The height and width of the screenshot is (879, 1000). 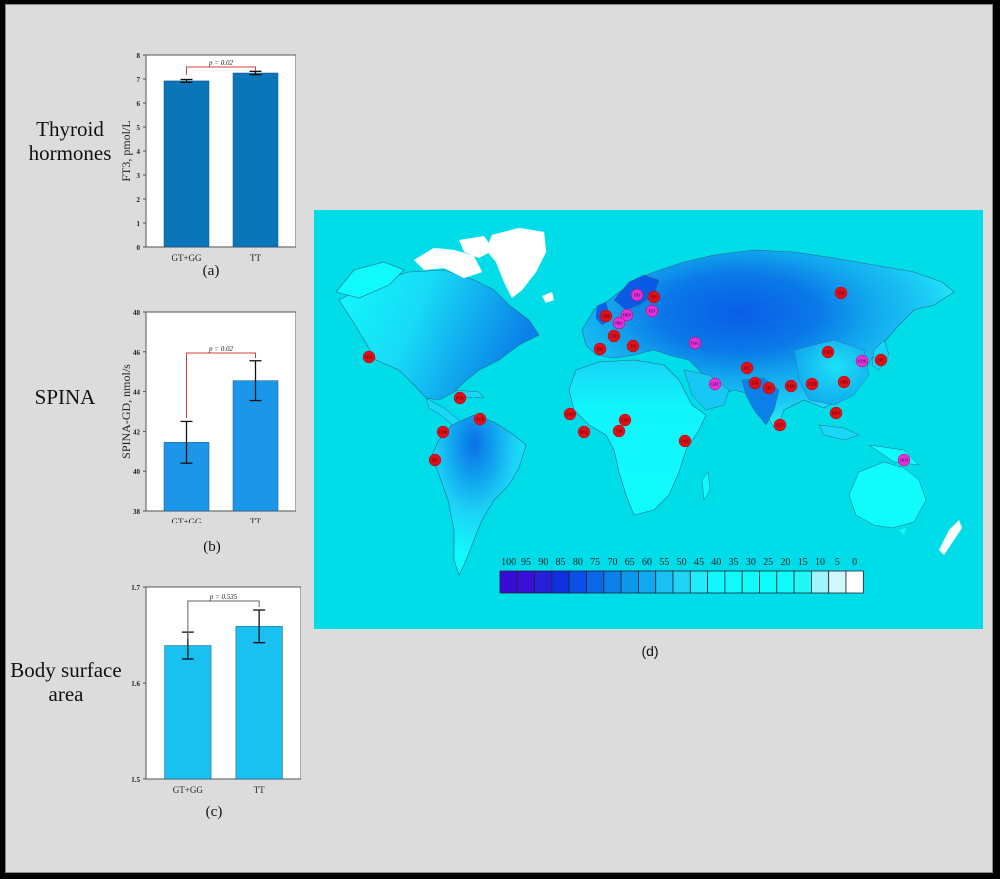 I want to click on population-marker: PEL, so click(x=435, y=460).